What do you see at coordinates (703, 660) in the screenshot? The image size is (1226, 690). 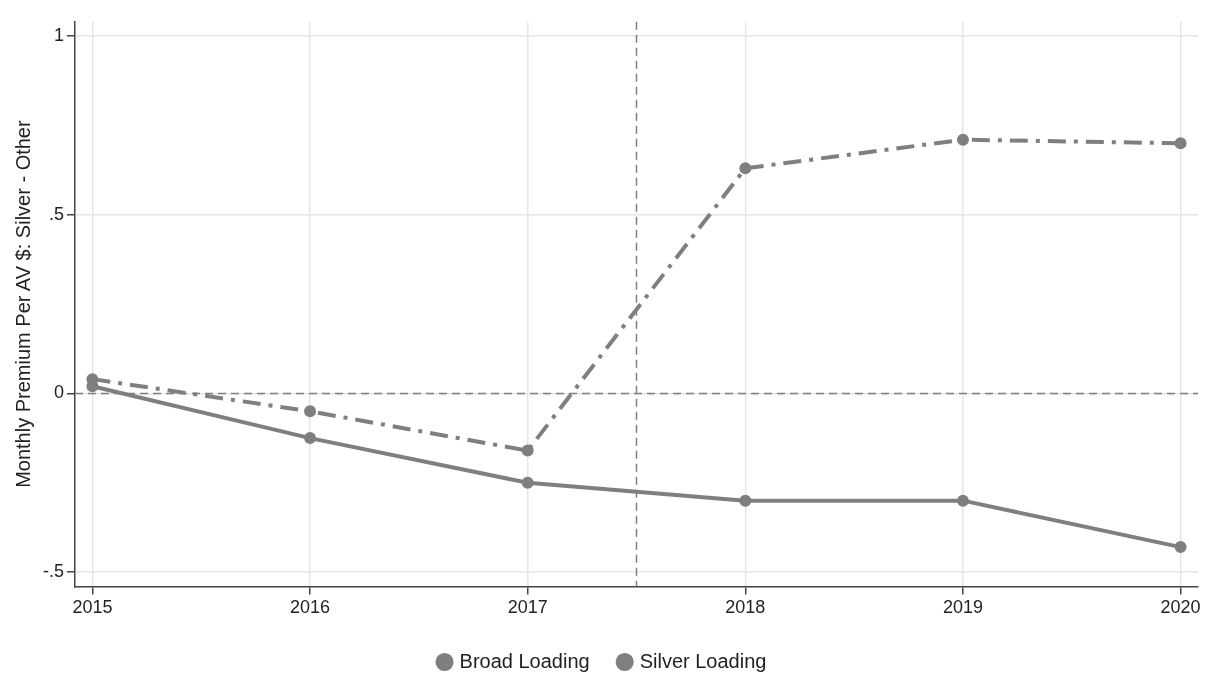 I see `legend-label: Silver Loading` at bounding box center [703, 660].